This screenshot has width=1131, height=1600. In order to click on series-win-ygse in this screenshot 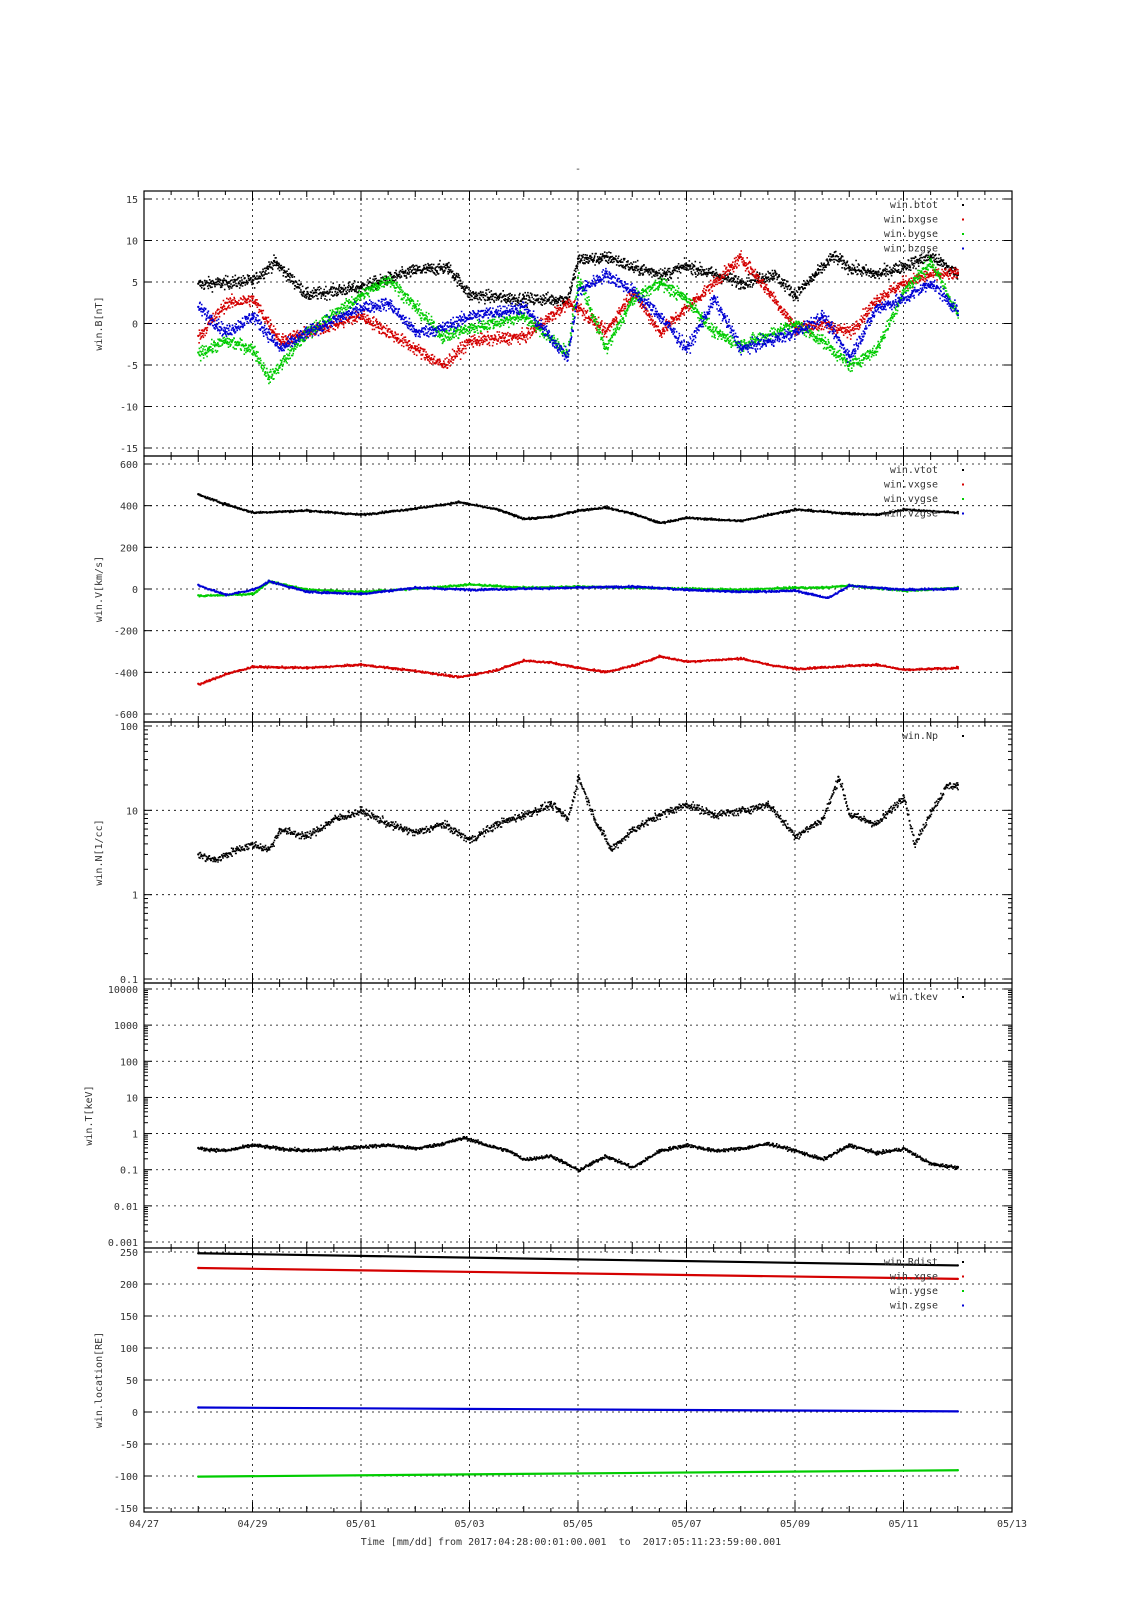, I will do `click(578, 1473)`.